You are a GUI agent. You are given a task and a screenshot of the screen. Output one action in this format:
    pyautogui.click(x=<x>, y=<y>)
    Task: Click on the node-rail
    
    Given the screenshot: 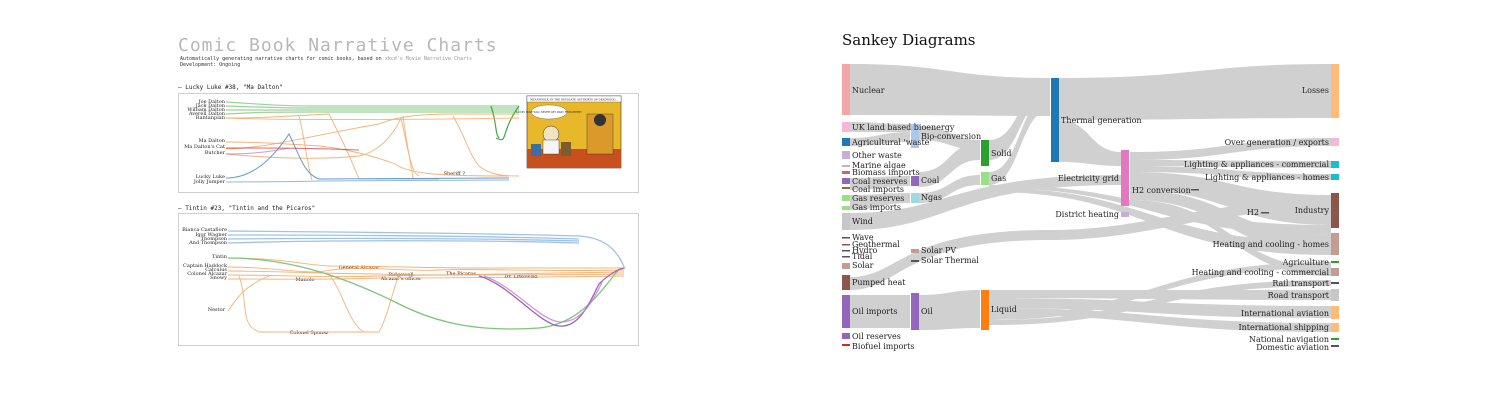 What is the action you would take?
    pyautogui.click(x=1335, y=283)
    